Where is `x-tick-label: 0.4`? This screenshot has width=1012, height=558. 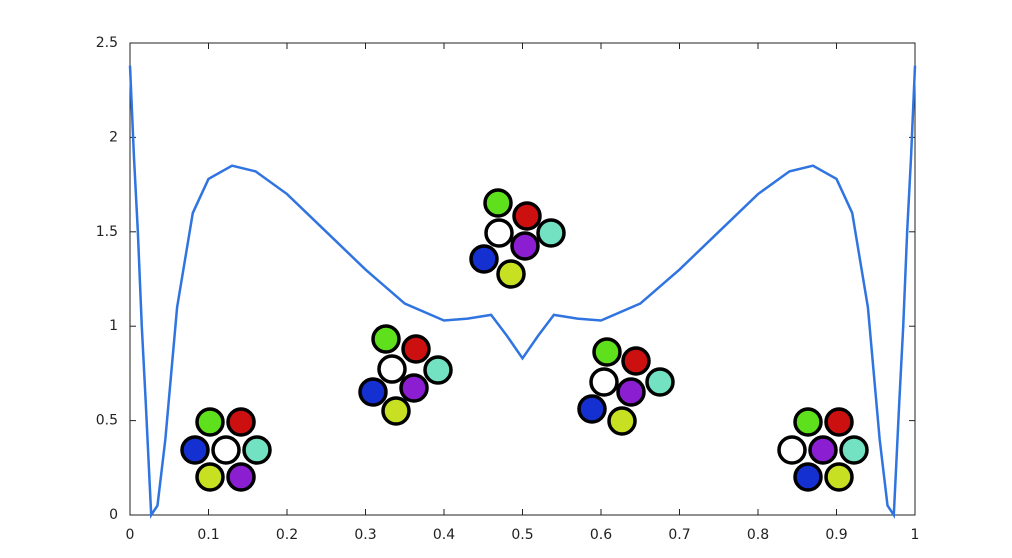
x-tick-label: 0.4 is located at coordinates (444, 535).